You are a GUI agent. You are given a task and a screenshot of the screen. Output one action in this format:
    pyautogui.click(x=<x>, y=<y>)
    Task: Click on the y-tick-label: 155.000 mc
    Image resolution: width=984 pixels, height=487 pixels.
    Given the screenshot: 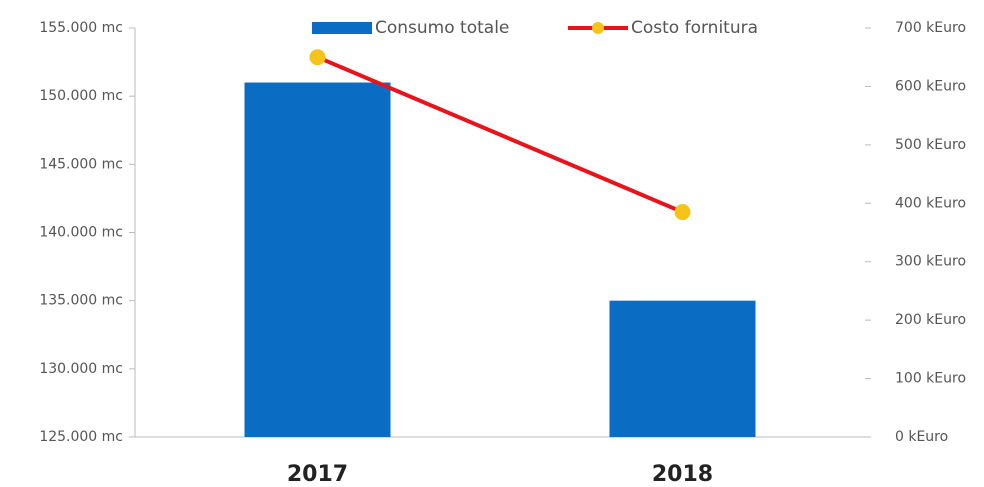 What is the action you would take?
    pyautogui.click(x=81, y=28)
    